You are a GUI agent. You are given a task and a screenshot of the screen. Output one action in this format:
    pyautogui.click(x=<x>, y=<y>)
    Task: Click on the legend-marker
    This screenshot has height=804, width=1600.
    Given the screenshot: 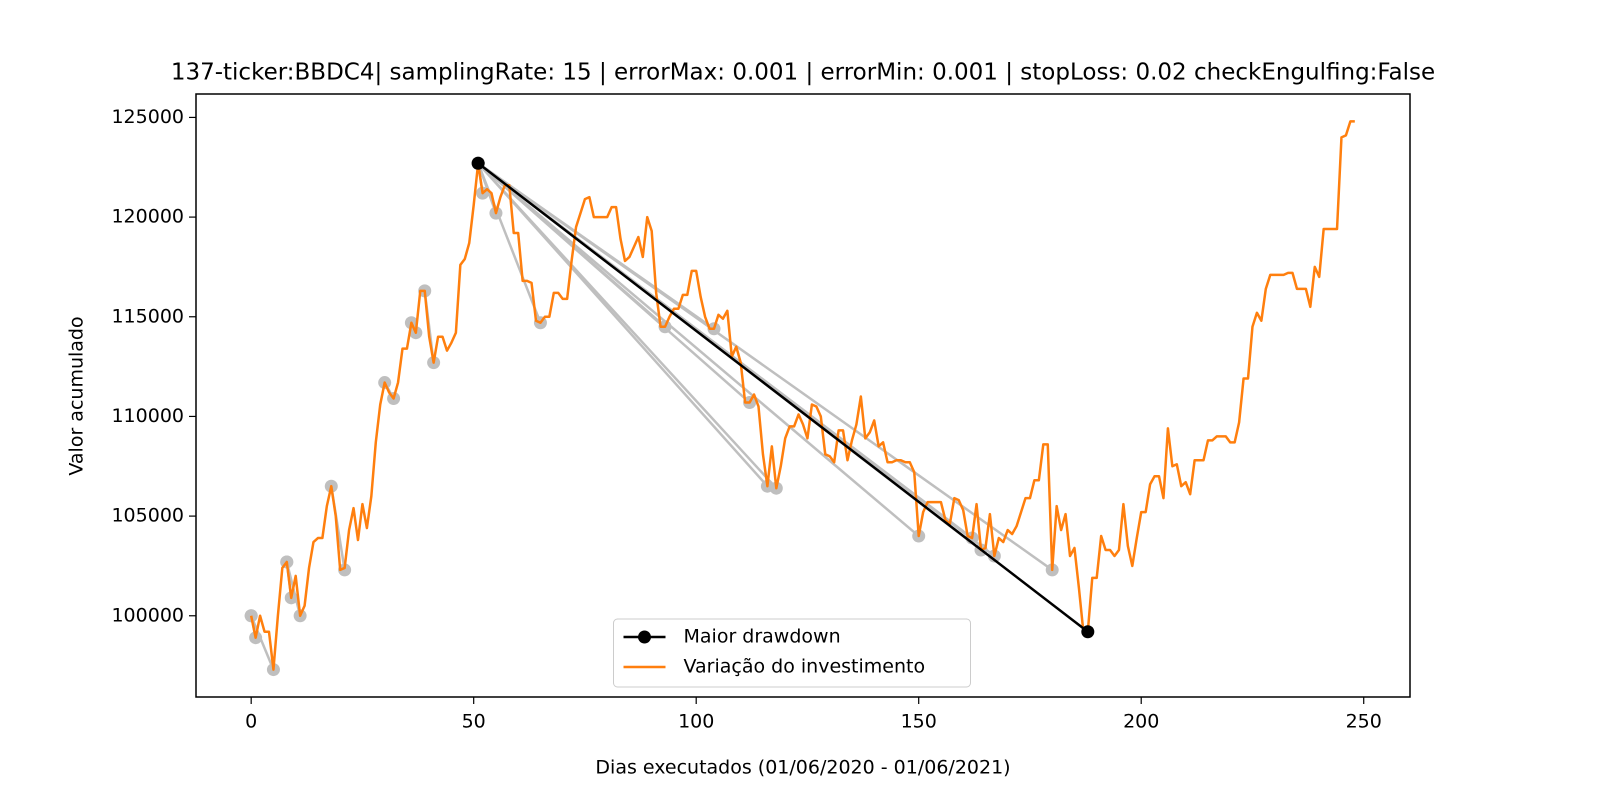 What is the action you would take?
    pyautogui.click(x=644, y=637)
    